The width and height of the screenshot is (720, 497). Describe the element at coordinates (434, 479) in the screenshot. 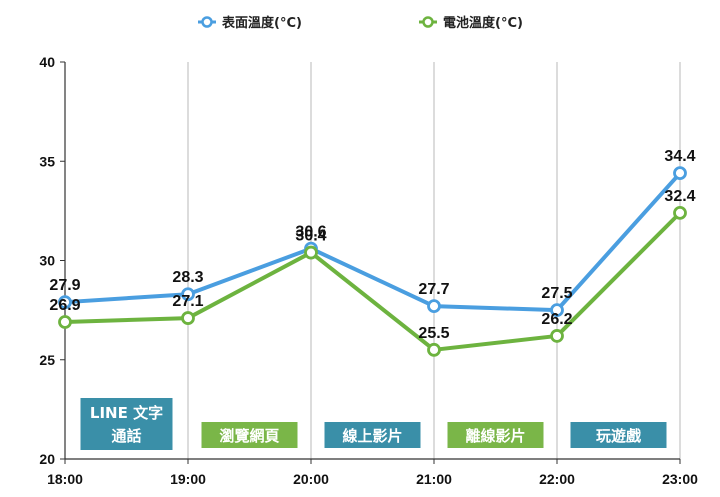

I see `x-tick-label-21:00: 21:00` at that location.